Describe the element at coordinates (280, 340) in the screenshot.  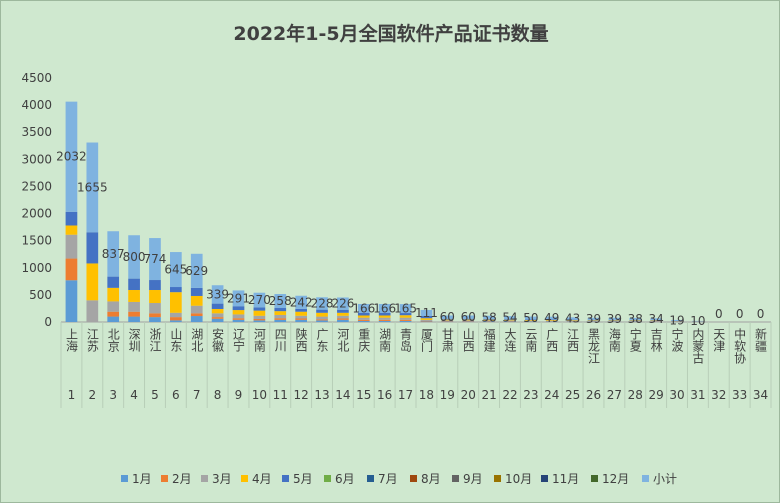
I see `x-category-label: 四川` at that location.